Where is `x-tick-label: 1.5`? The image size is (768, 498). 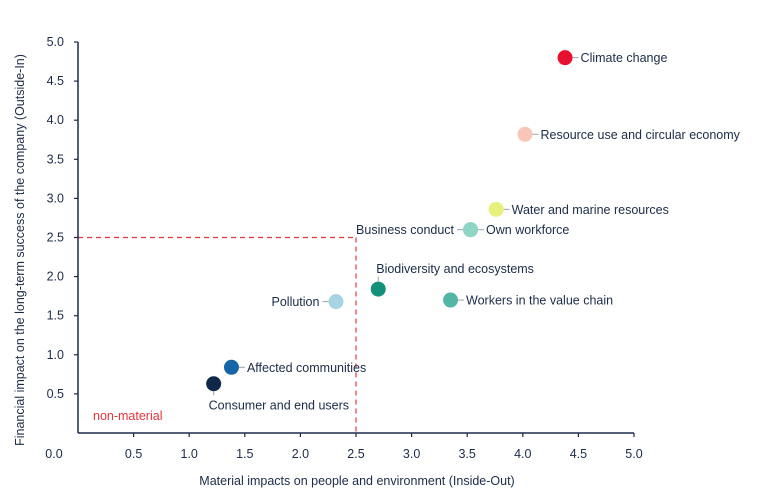
x-tick-label: 1.5 is located at coordinates (244, 454).